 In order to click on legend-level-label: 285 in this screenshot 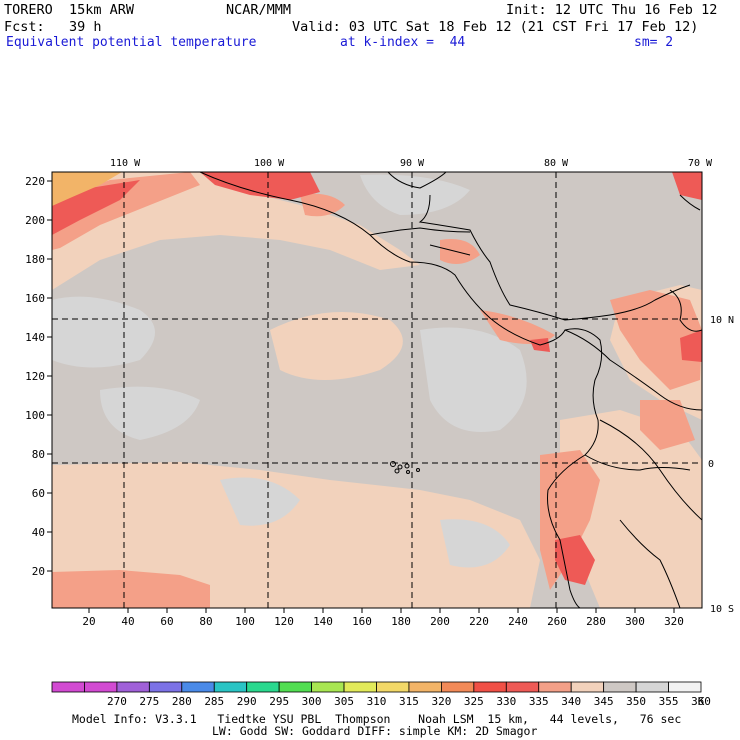, I will do `click(214, 701)`.